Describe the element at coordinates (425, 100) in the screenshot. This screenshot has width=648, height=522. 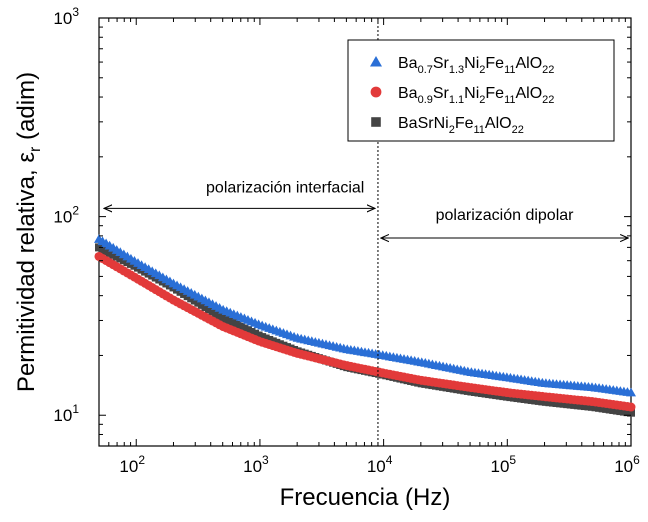
I see `legend-label-part: 0.9` at that location.